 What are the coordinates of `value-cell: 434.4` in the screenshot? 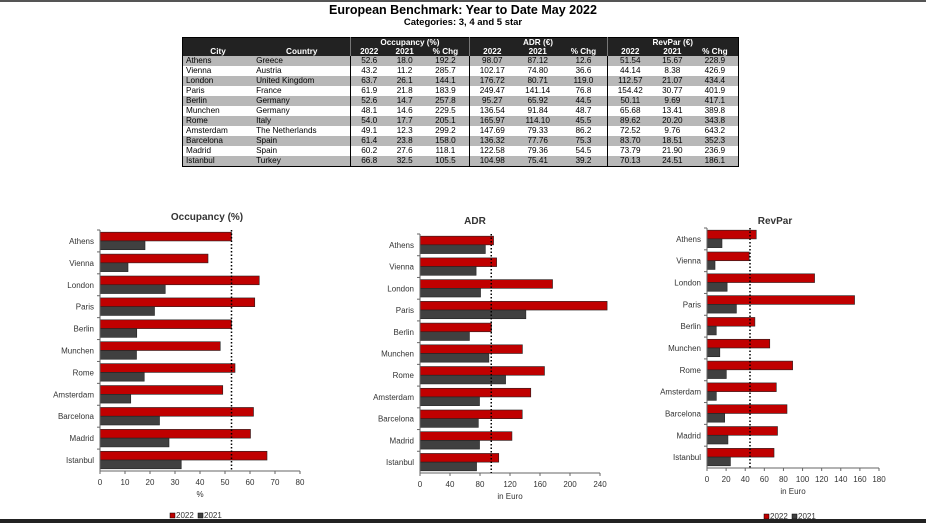 It's located at (715, 81).